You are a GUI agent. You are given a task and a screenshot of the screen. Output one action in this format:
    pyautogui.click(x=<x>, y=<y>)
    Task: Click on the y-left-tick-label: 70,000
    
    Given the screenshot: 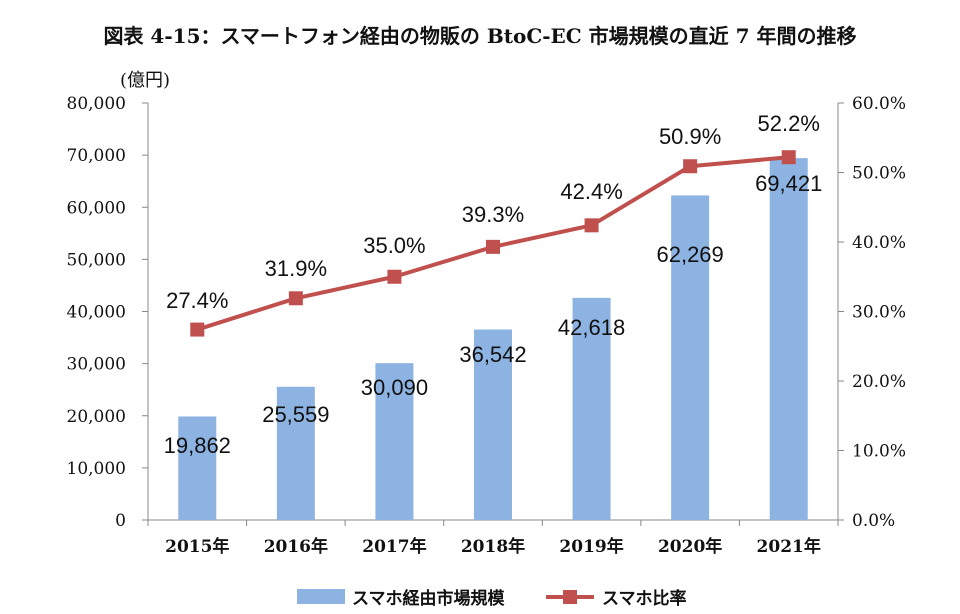 What is the action you would take?
    pyautogui.click(x=96, y=156)
    